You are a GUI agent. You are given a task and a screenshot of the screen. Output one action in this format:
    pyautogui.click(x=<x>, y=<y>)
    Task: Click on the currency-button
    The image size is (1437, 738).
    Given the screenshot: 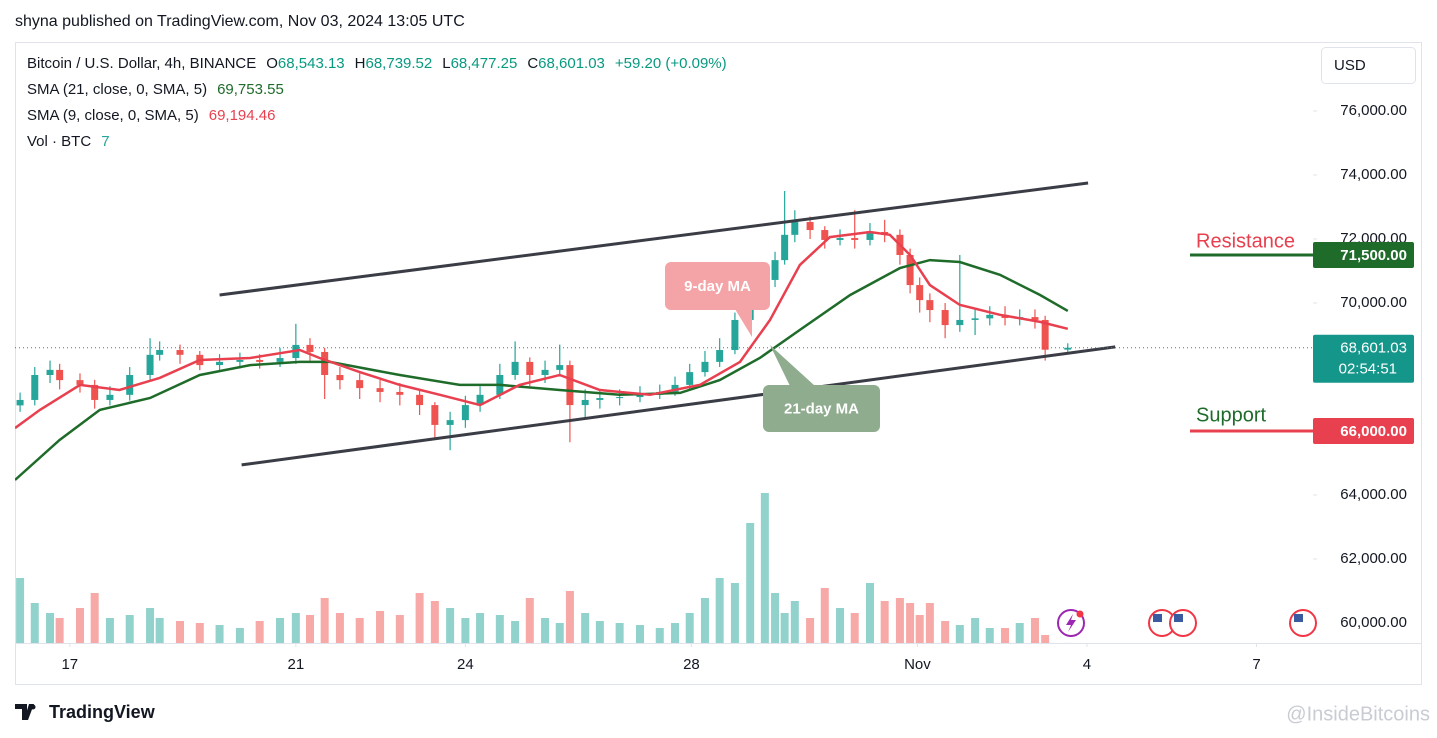 What is the action you would take?
    pyautogui.click(x=1368, y=65)
    